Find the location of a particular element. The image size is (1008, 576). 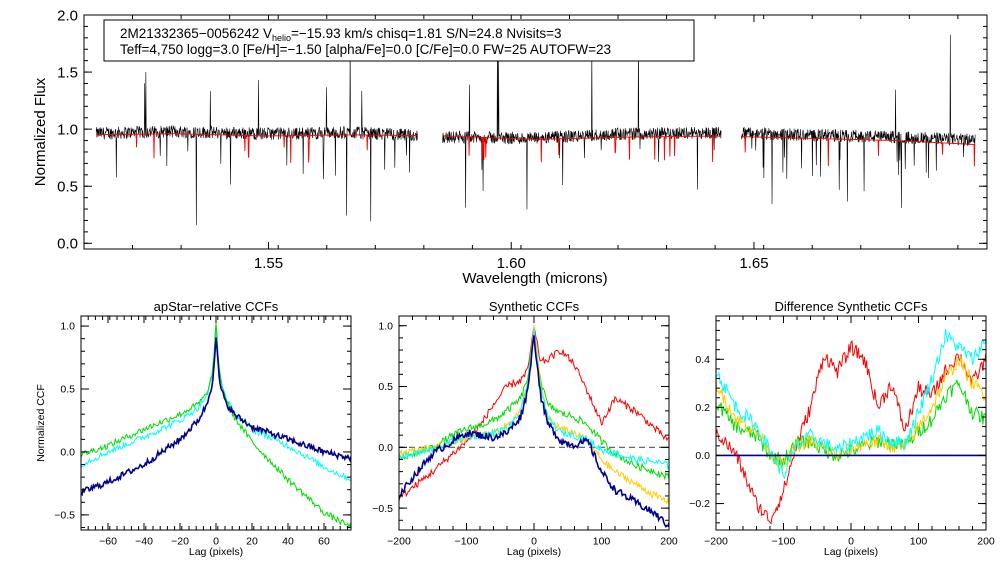

x-tick-label: −40 is located at coordinates (144, 542).